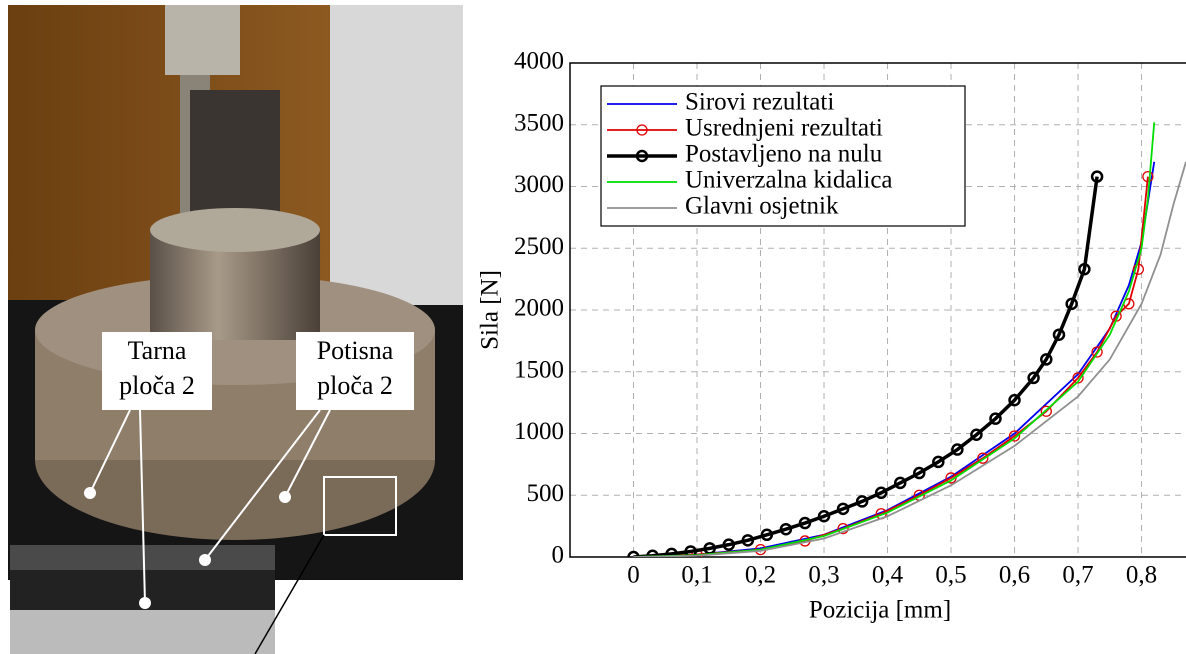 This screenshot has width=1186, height=654. What do you see at coordinates (1077, 575) in the screenshot?
I see `x-tick-label: 0,7` at bounding box center [1077, 575].